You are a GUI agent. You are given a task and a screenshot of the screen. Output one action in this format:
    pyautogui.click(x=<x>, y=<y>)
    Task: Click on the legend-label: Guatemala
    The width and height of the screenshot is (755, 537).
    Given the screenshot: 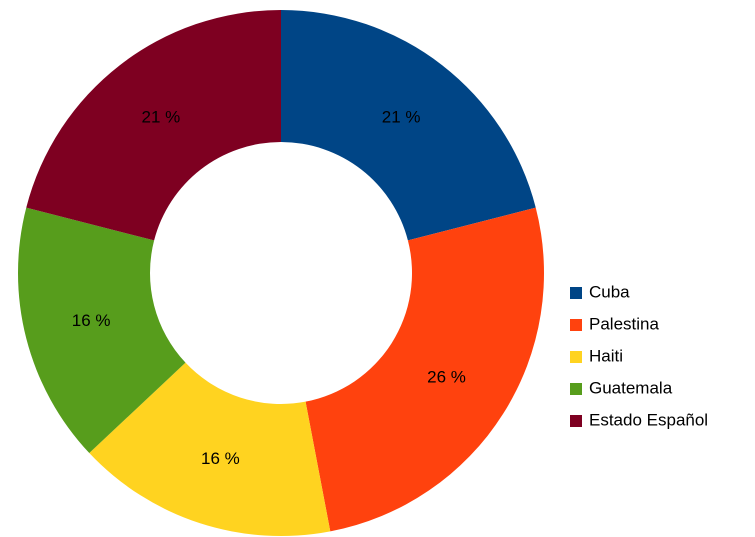 What is the action you would take?
    pyautogui.click(x=631, y=387)
    